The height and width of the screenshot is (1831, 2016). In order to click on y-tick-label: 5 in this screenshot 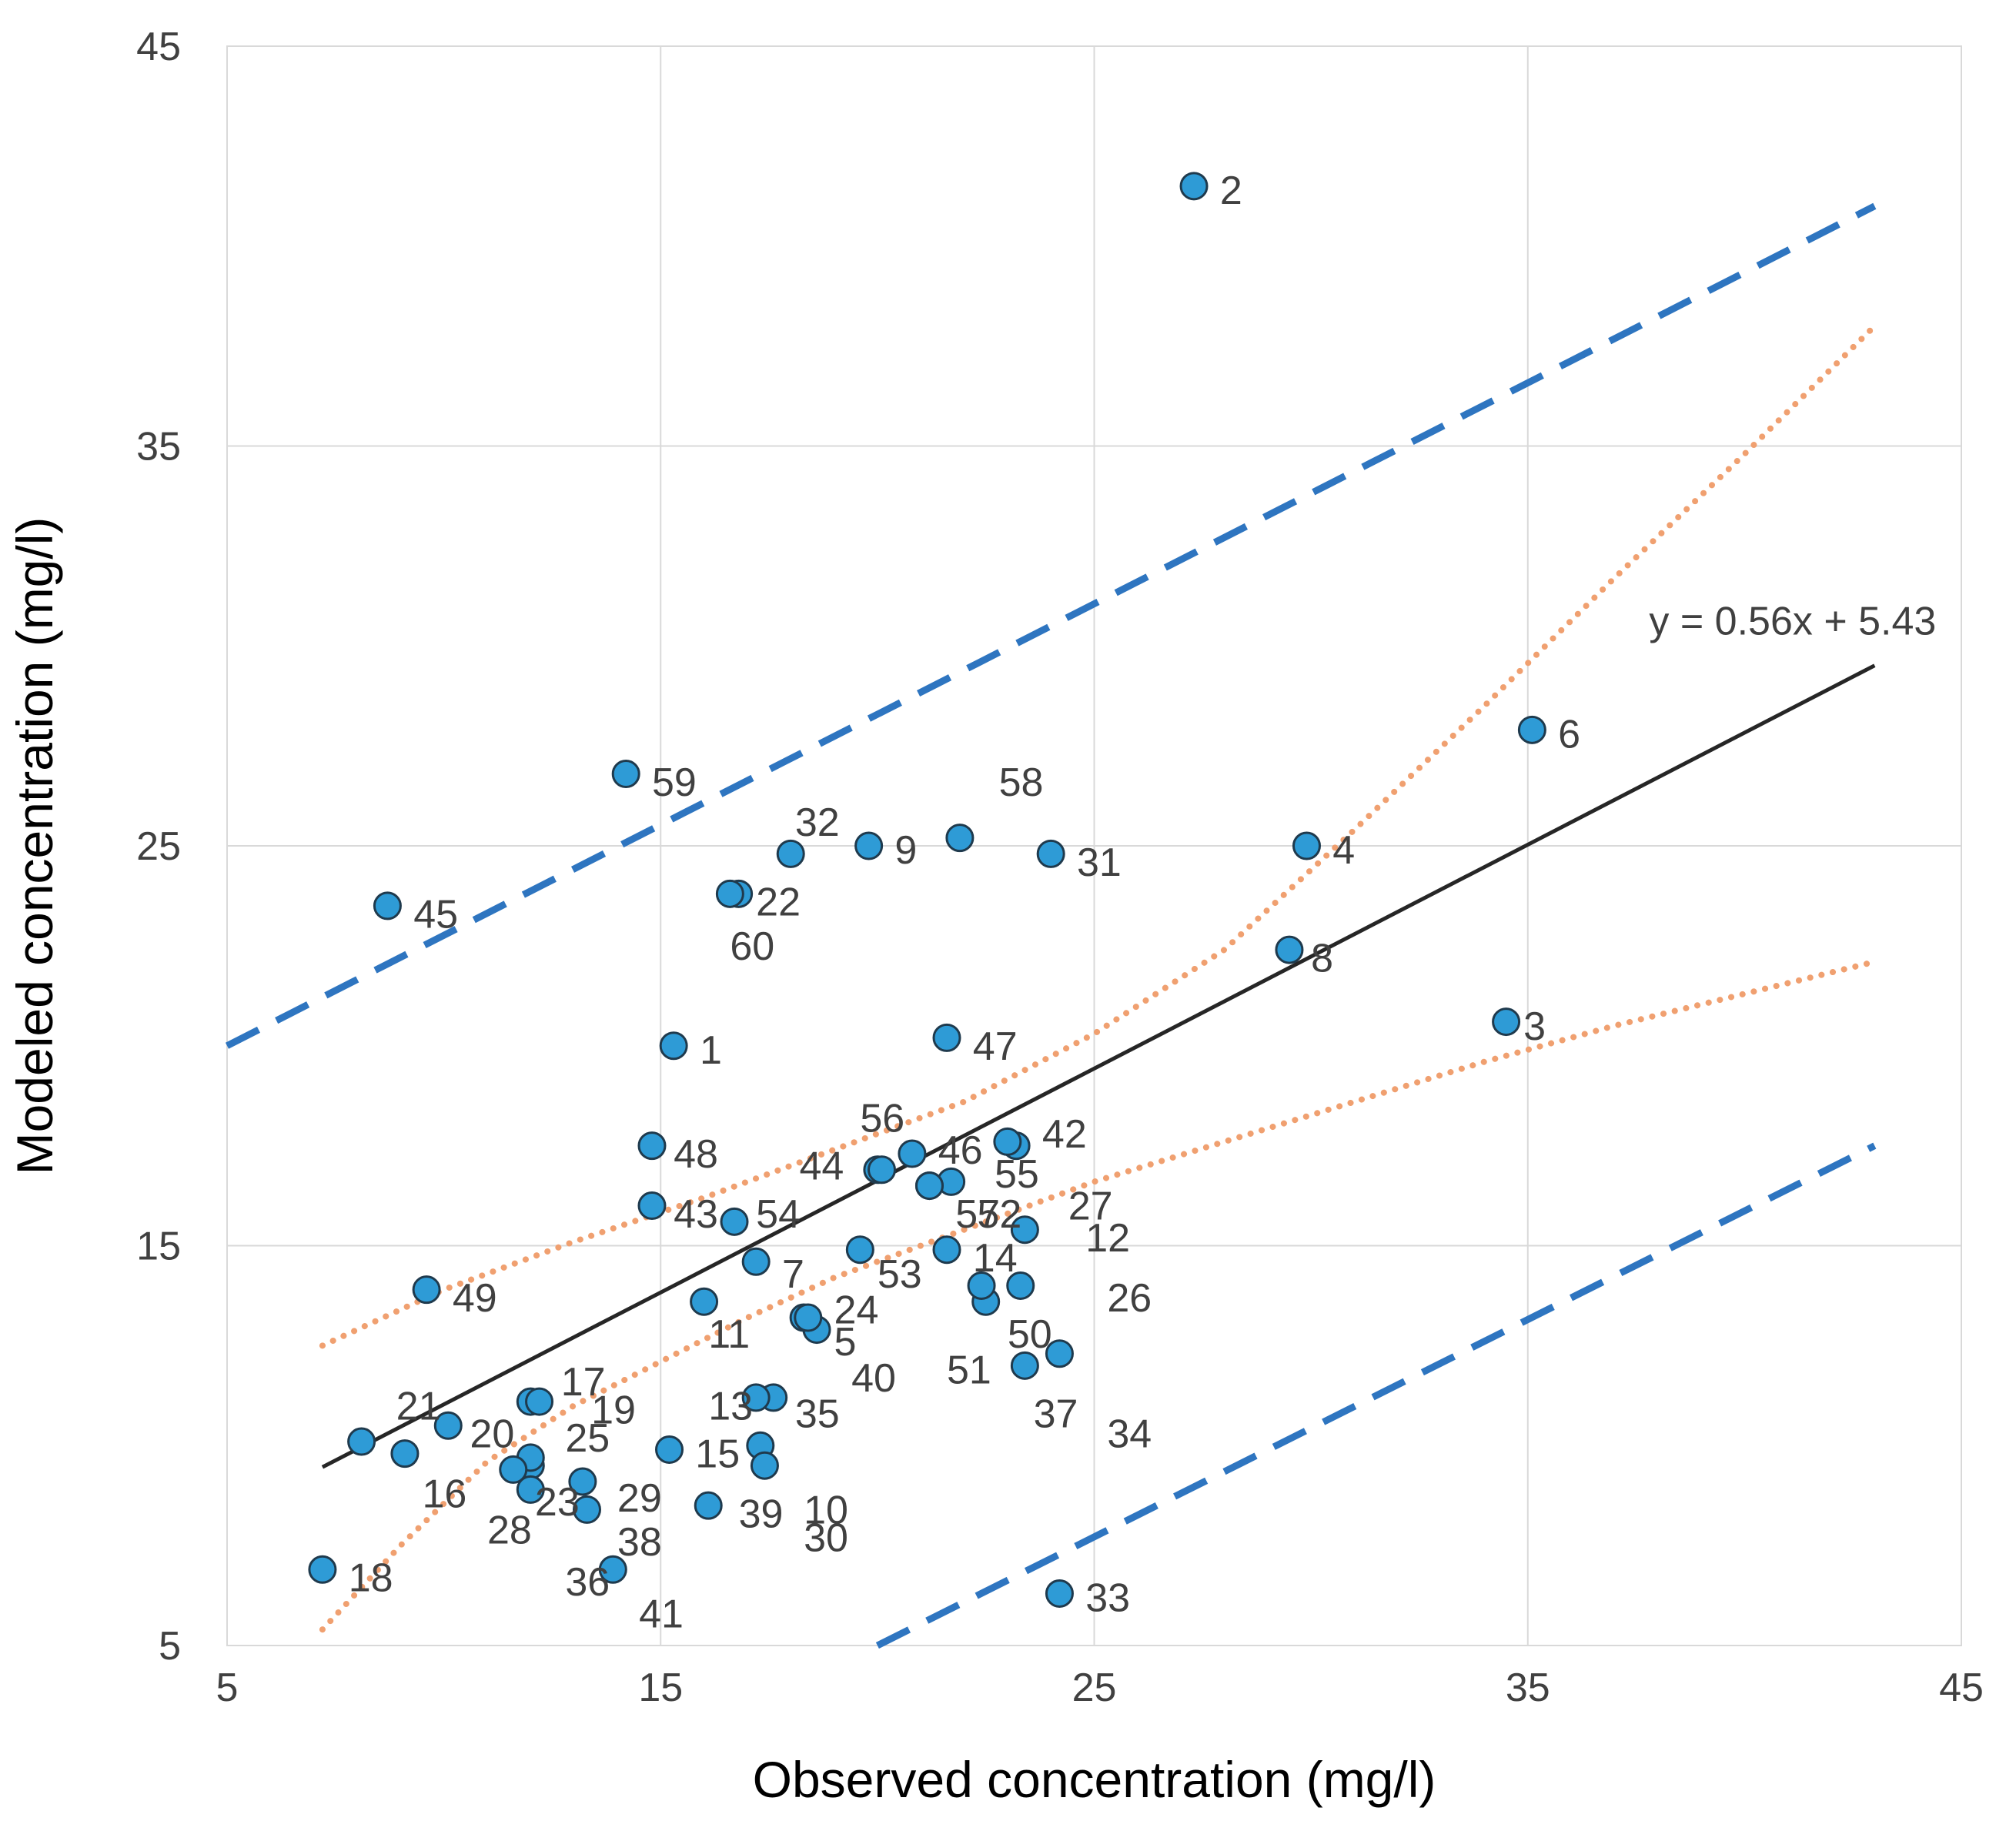, I will do `click(170, 1647)`.